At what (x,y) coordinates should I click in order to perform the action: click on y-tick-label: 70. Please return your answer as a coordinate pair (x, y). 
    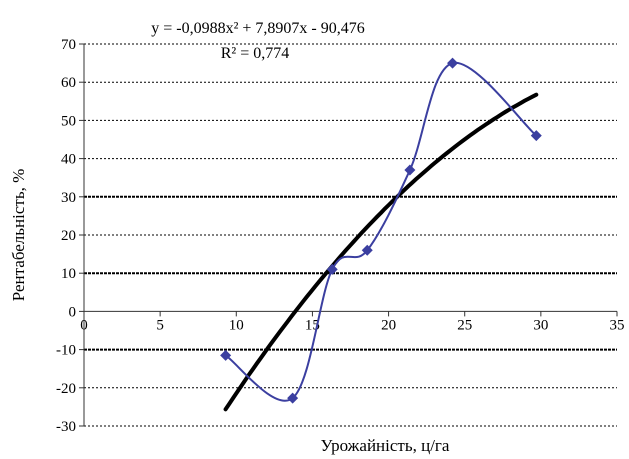
    Looking at the image, I should click on (68, 45).